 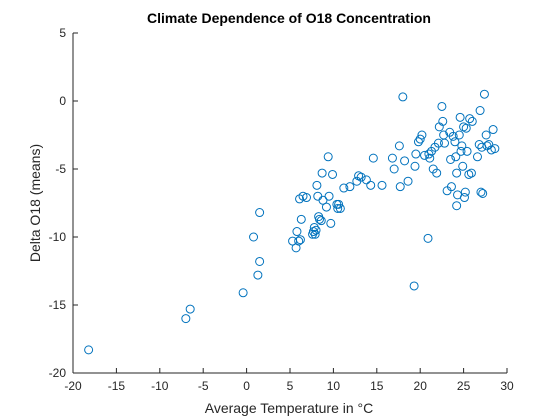 I want to click on x-tick-label: 5, so click(x=290, y=386).